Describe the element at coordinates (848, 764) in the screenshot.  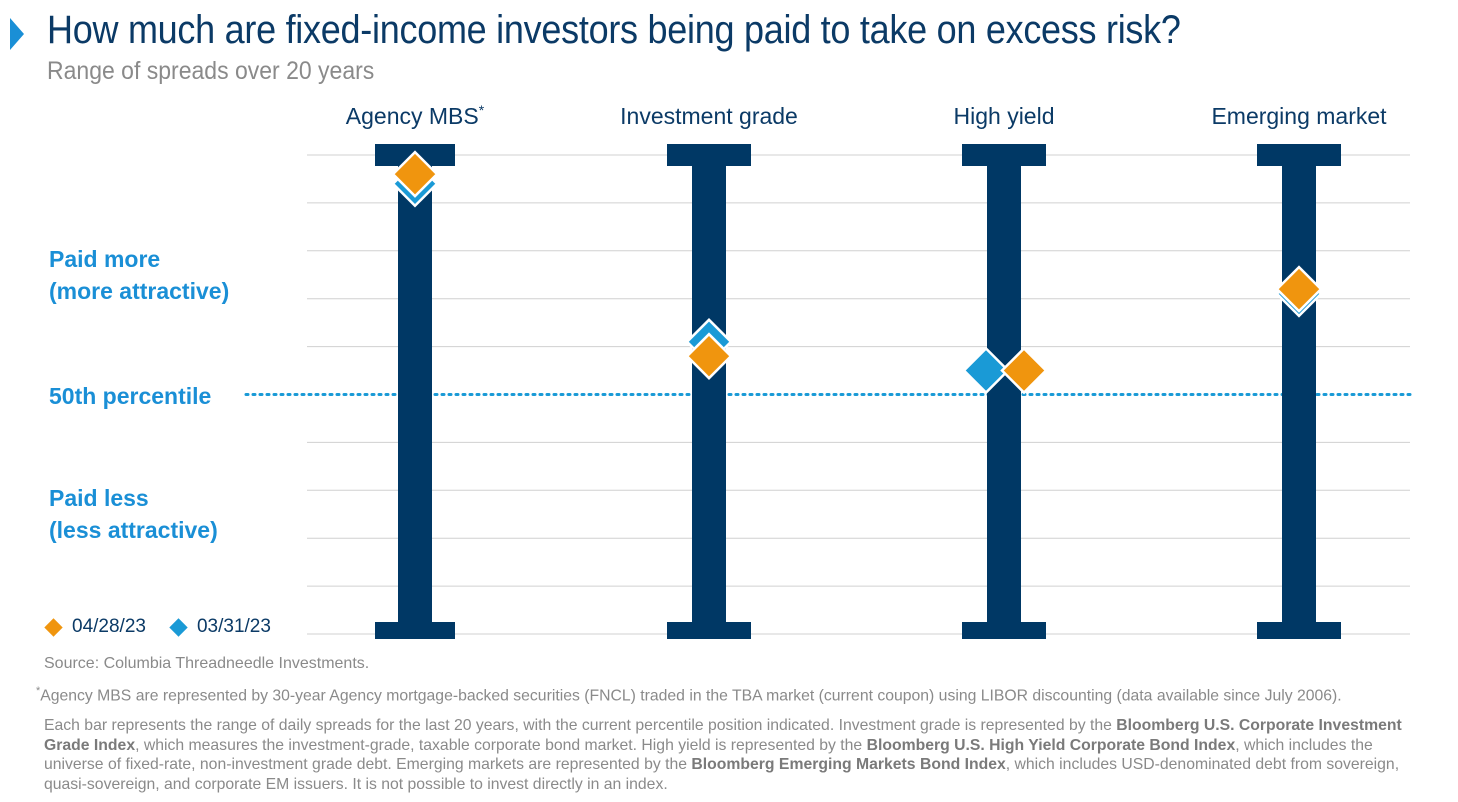
I see `note-part: Bloomberg Emerging Markets Bond Index` at that location.